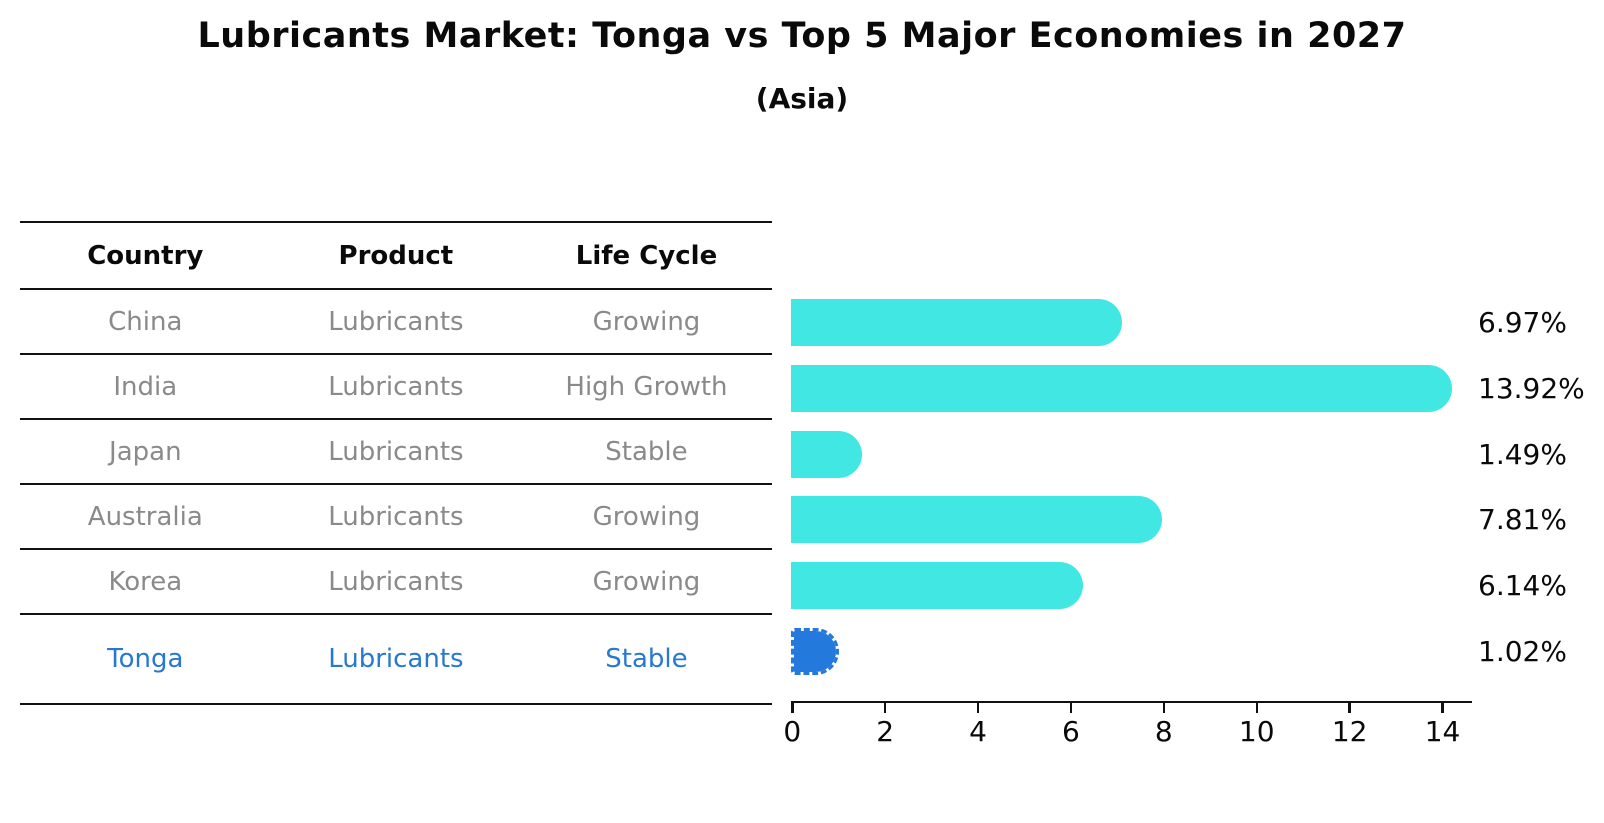 The height and width of the screenshot is (823, 1604). I want to click on column-header-life-cycle: Life Cycle, so click(646, 255).